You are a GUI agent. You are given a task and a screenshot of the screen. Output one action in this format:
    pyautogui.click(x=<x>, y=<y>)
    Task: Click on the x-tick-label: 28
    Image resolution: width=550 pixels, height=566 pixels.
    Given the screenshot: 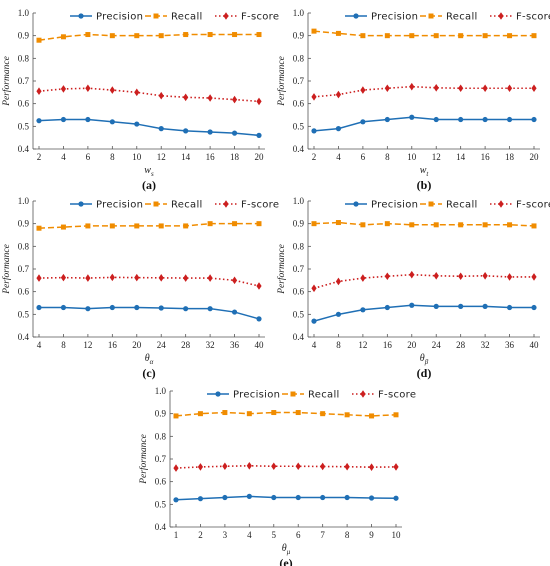 What is the action you would take?
    pyautogui.click(x=461, y=345)
    